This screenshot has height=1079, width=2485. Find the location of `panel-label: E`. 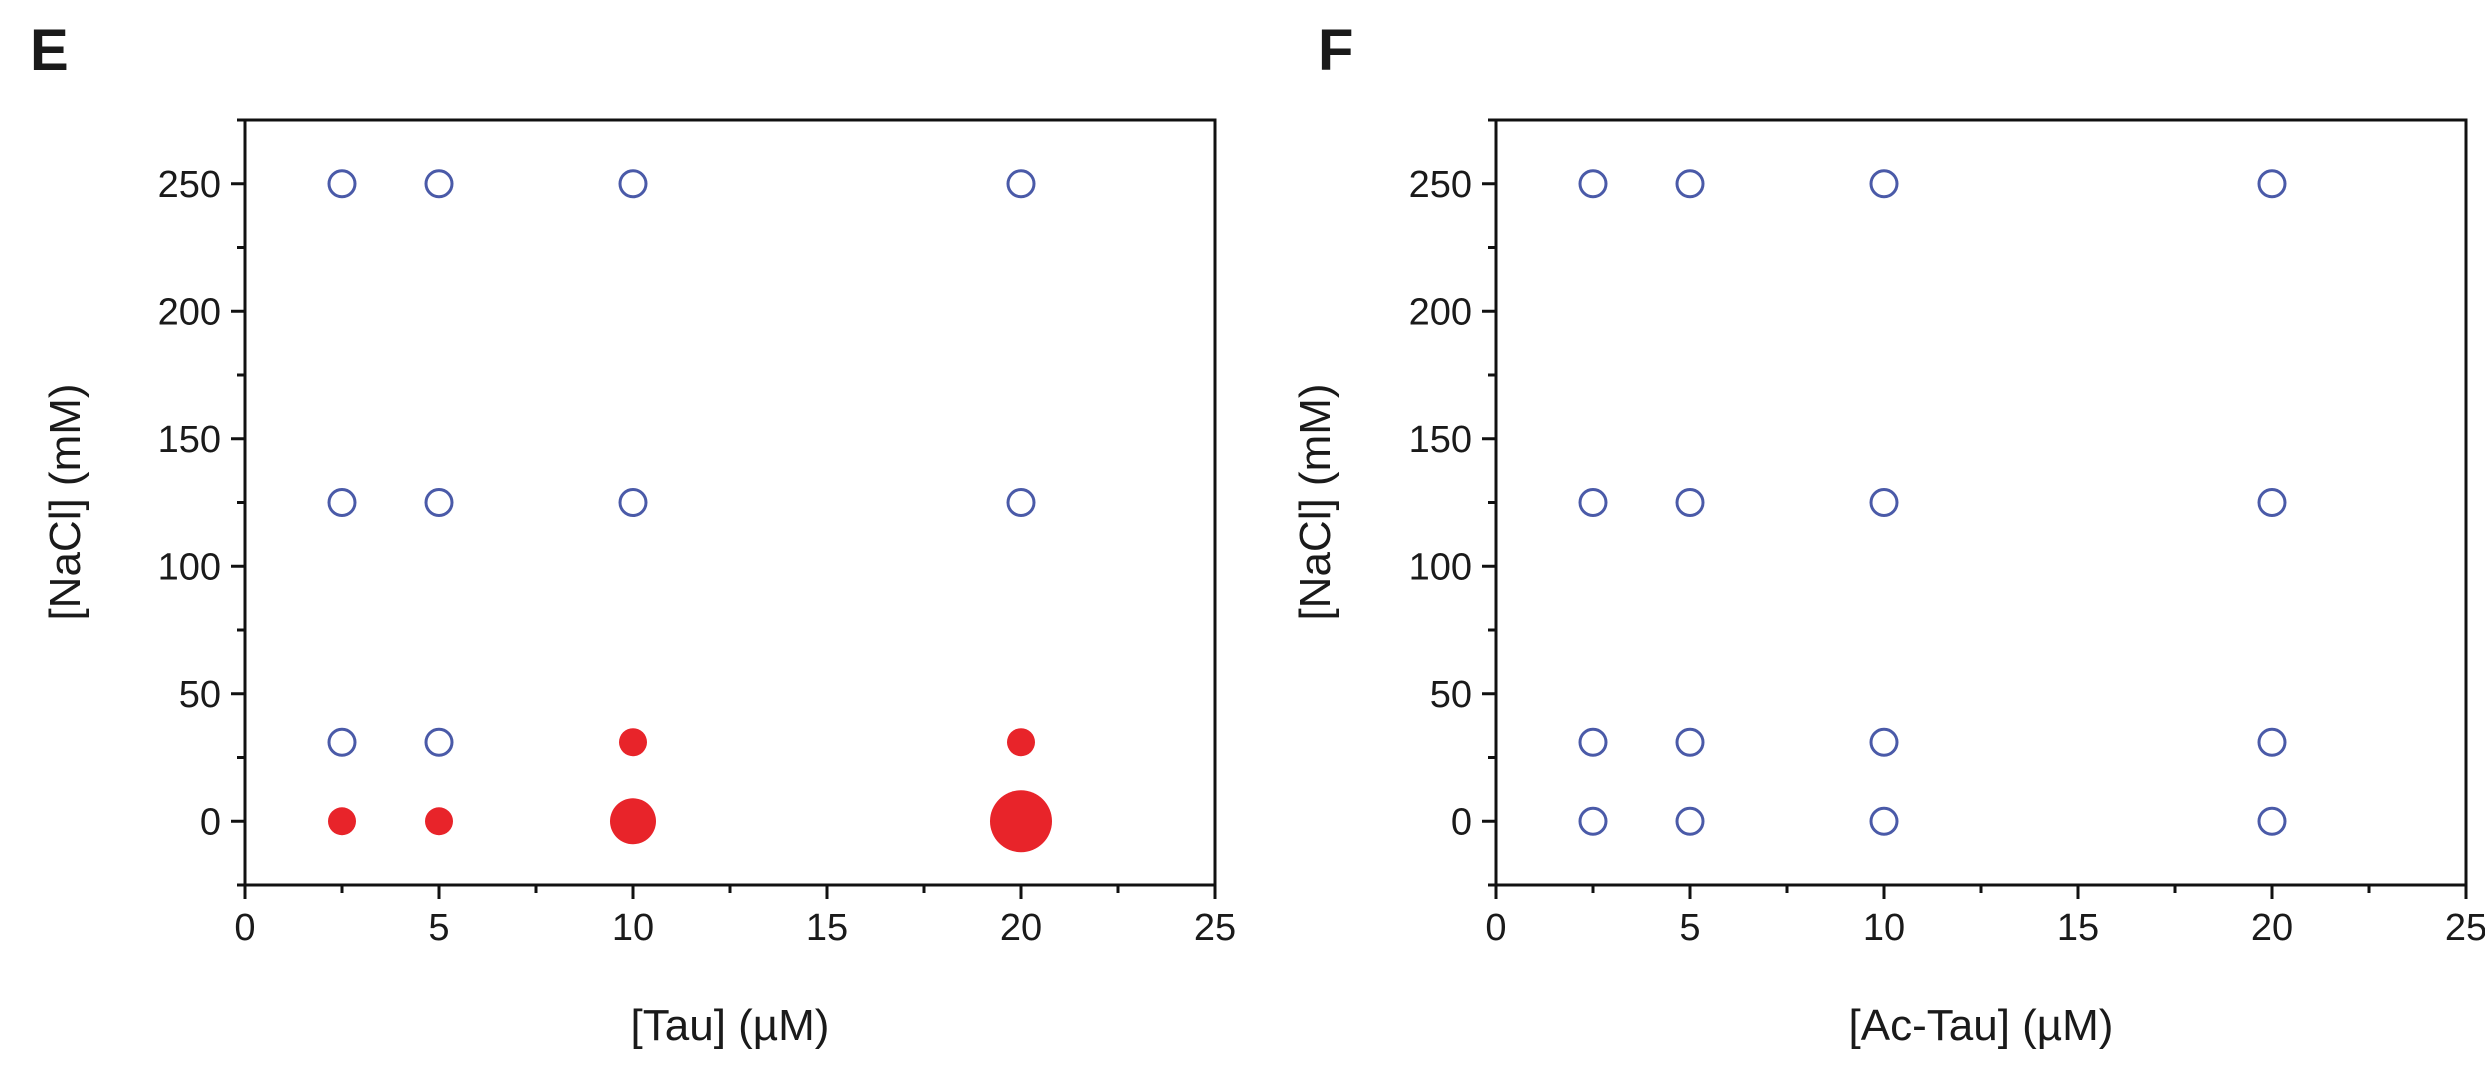

panel-label: E is located at coordinates (49, 50).